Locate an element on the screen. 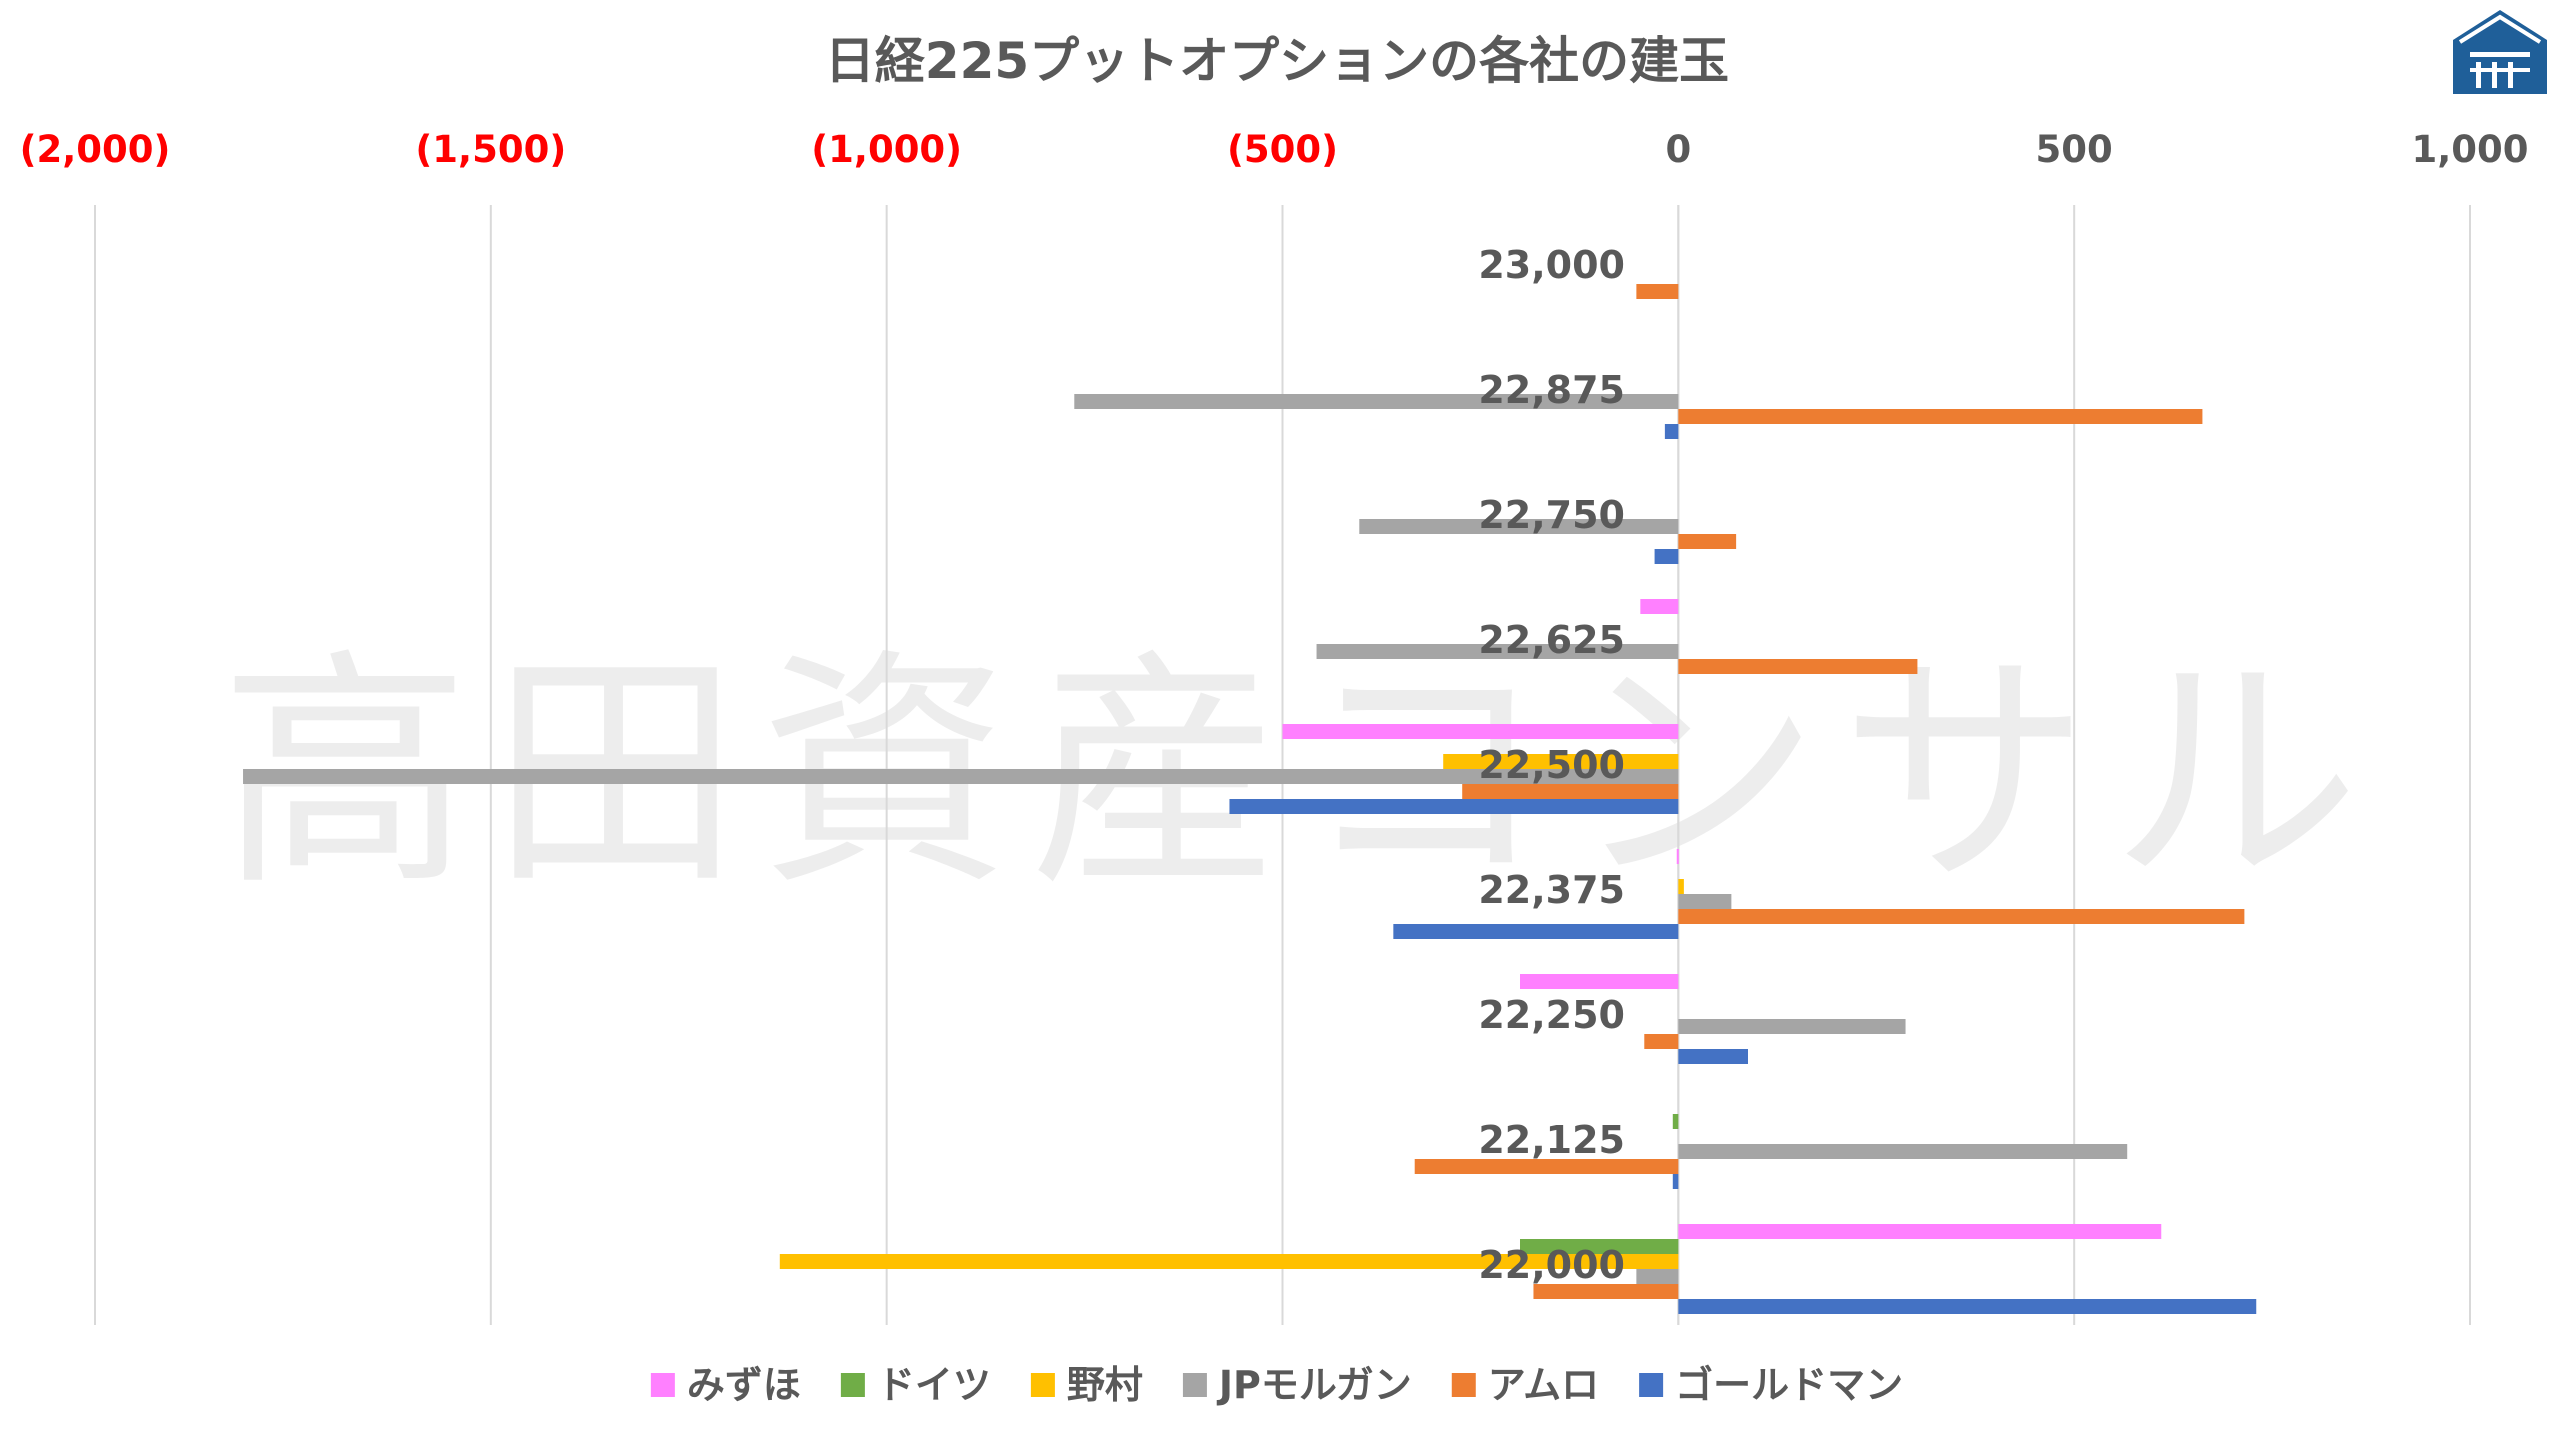 The width and height of the screenshot is (2555, 1437). bar-アムロ-22,125 is located at coordinates (1546, 1166).